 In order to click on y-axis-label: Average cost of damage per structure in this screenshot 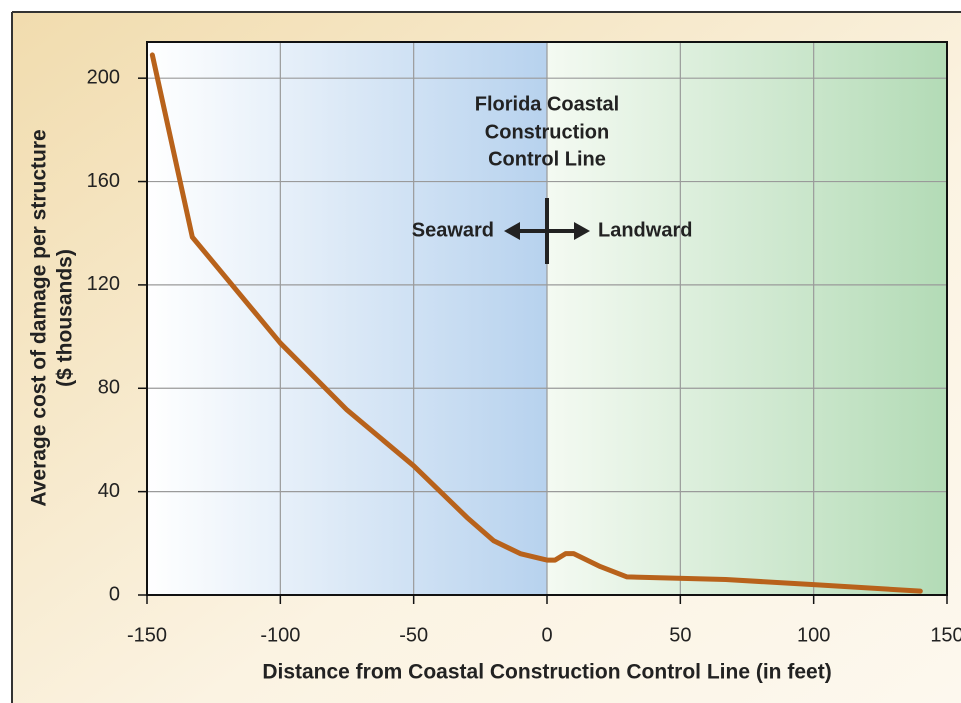, I will do `click(39, 317)`.